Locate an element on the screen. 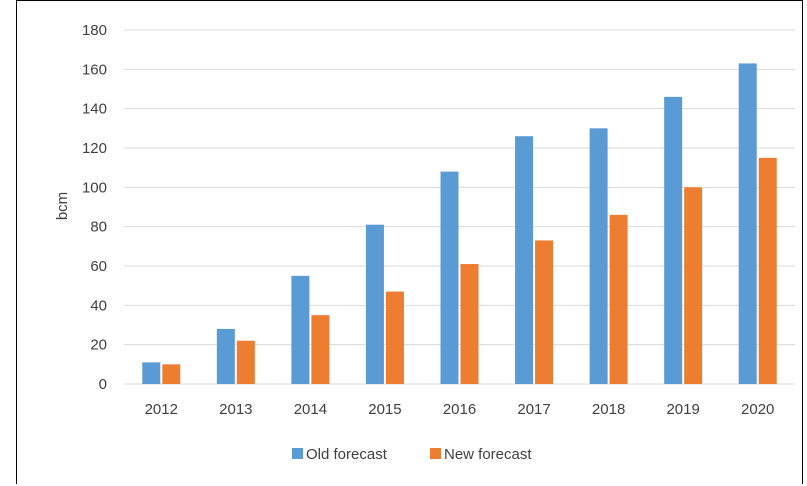 This screenshot has width=807, height=486. y-tick-label: 140 is located at coordinates (94, 109).